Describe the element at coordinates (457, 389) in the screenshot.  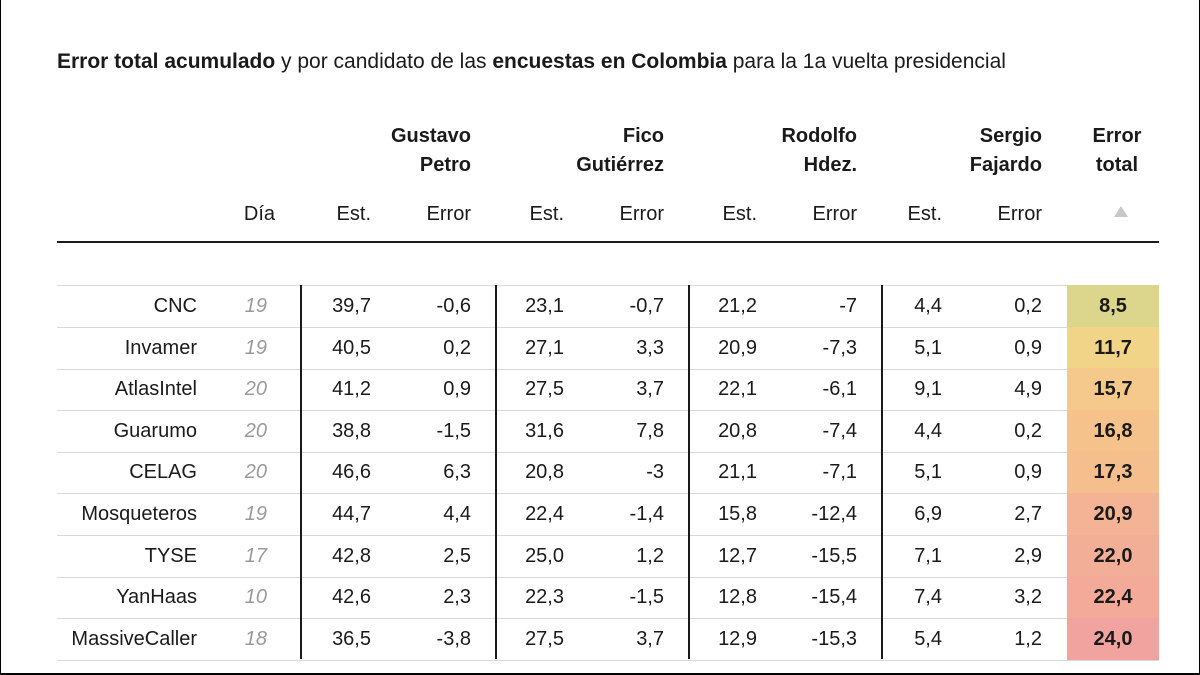
I see `error-petro: 0,9` at that location.